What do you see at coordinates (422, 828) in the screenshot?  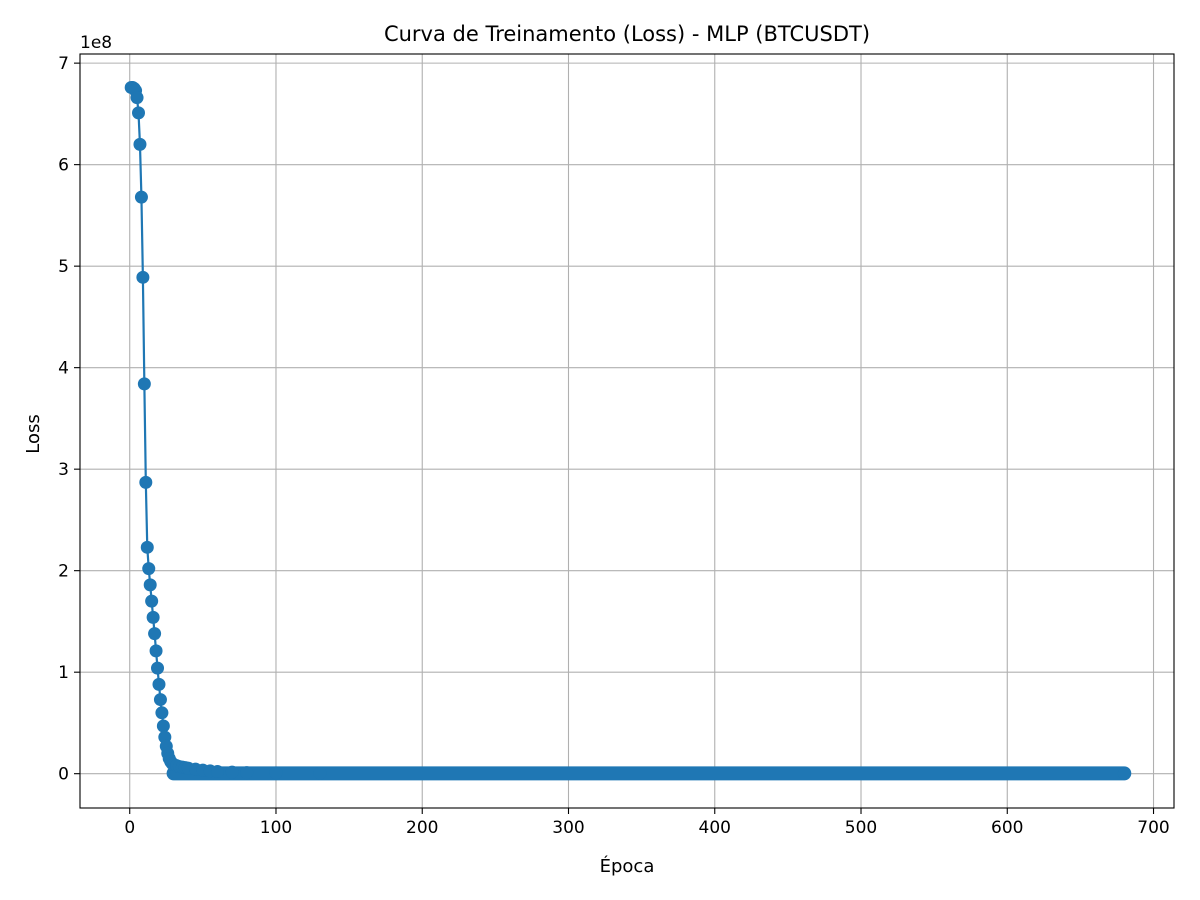 I see `x-tick-label: 200` at bounding box center [422, 828].